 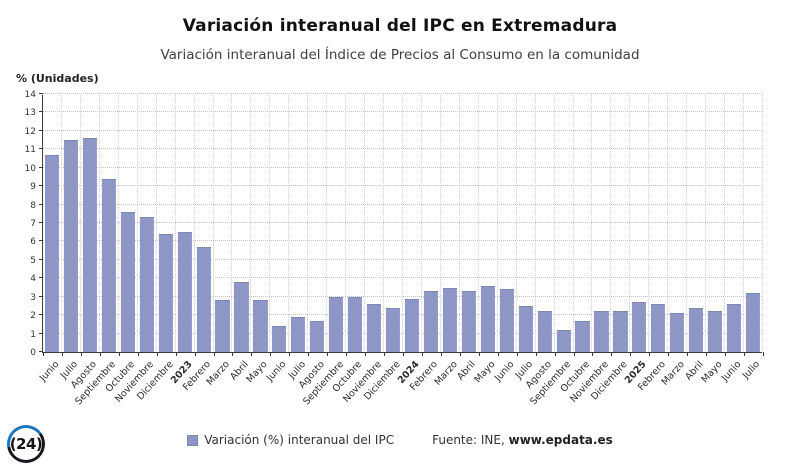 I want to click on y-axis-label: 3, so click(x=33, y=297).